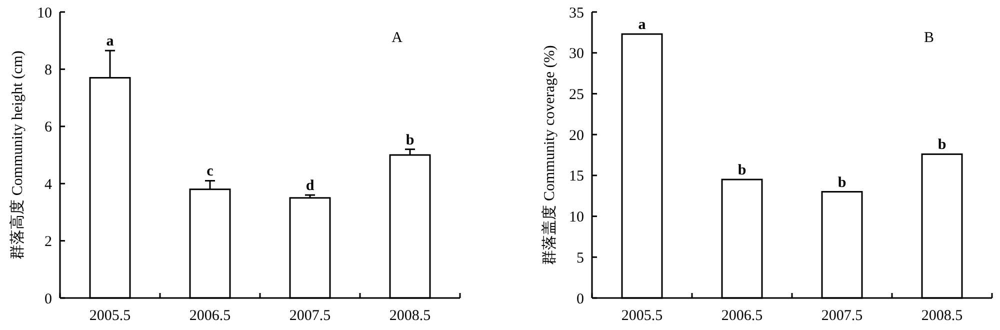  Describe the element at coordinates (48, 70) in the screenshot. I see `y-tick-label: 8` at that location.